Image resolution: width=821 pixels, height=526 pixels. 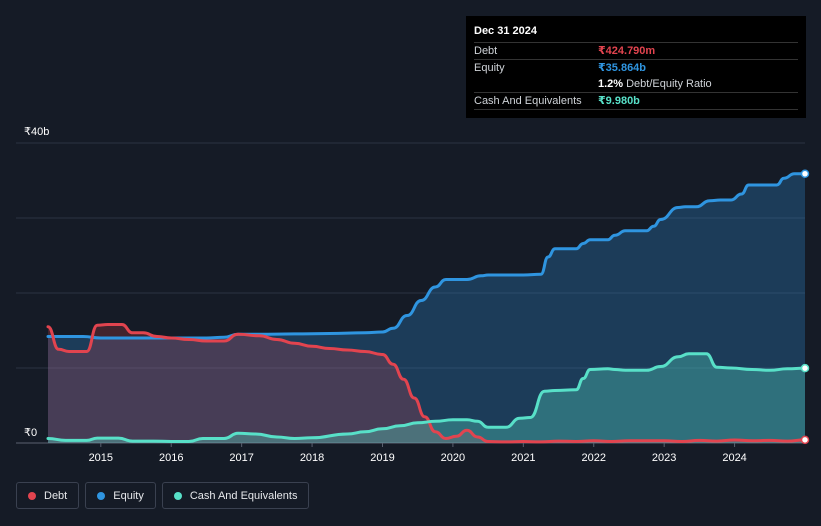 I want to click on tooltip-equity-value: ₹35.864b, so click(x=622, y=68).